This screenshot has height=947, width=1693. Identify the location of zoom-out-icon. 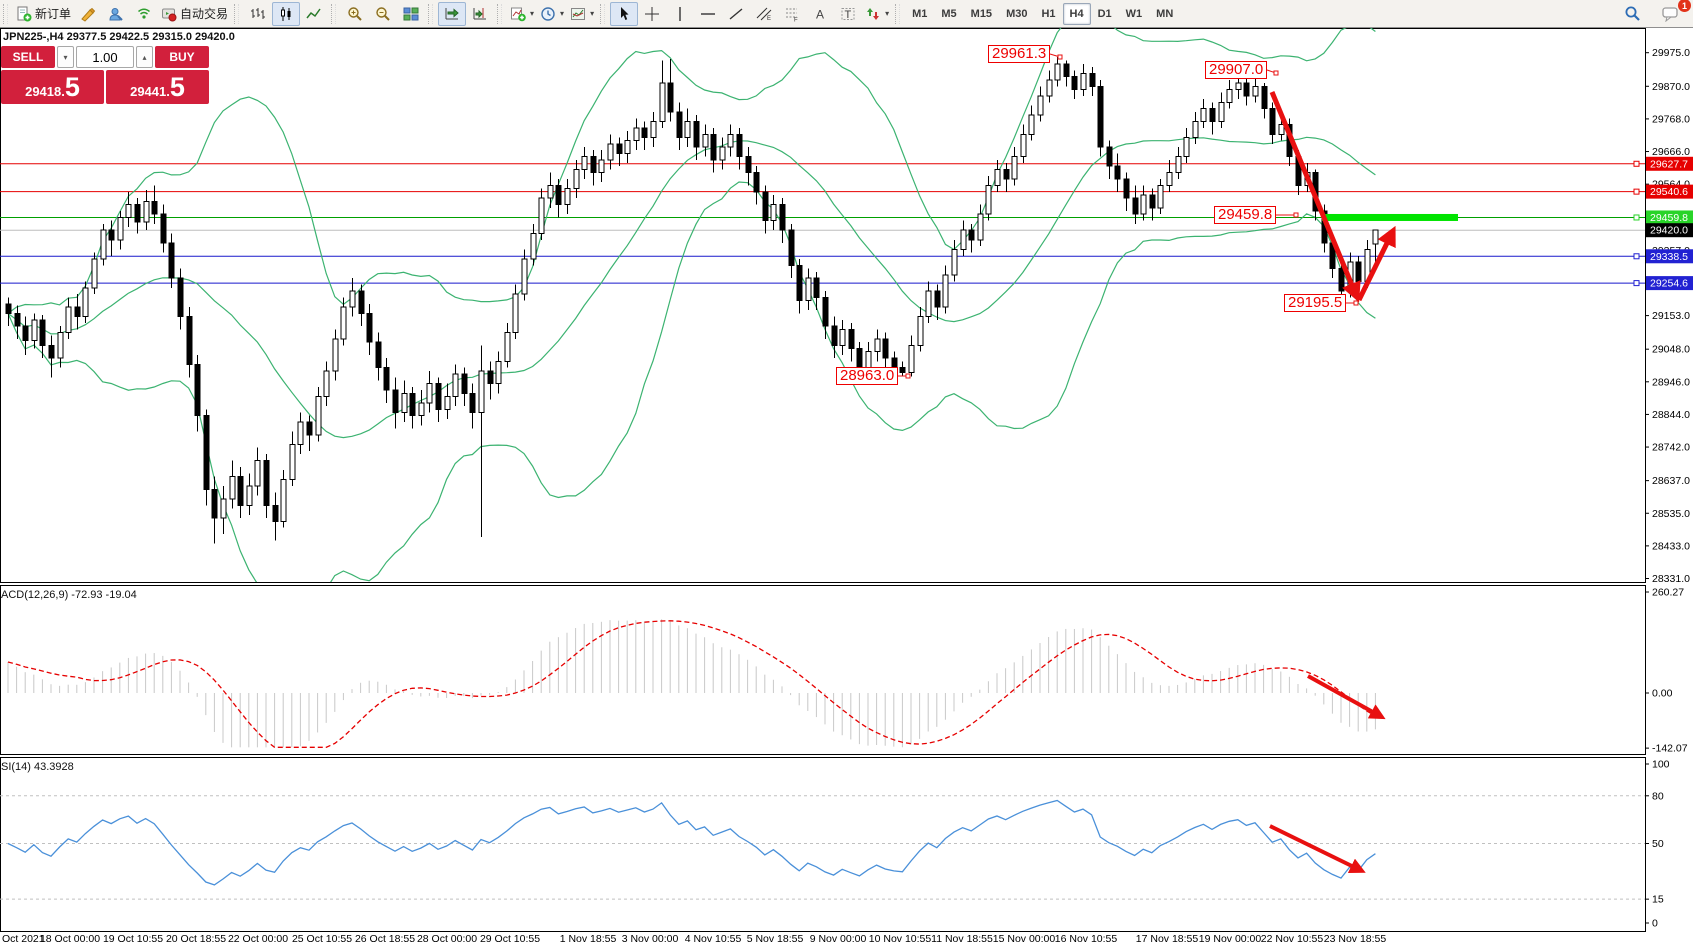
(383, 13).